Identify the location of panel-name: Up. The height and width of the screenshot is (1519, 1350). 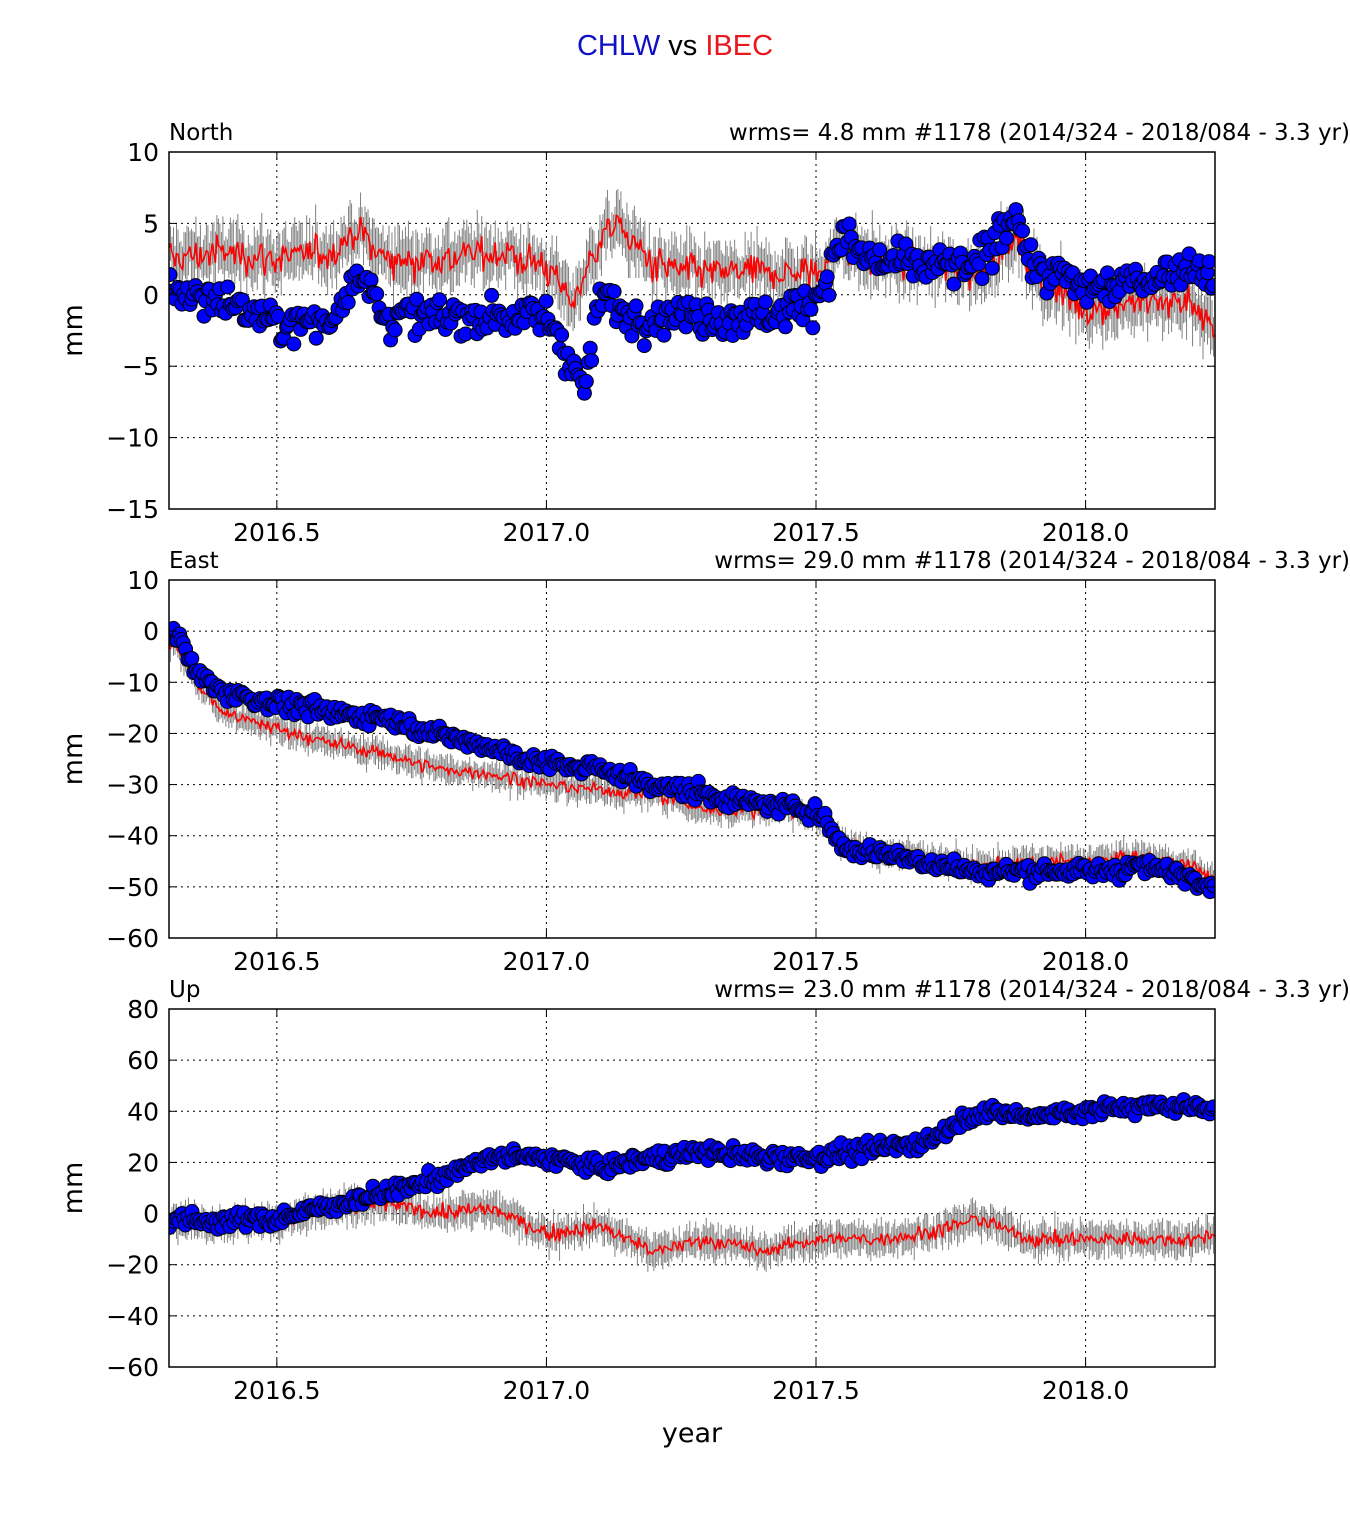
(184, 990).